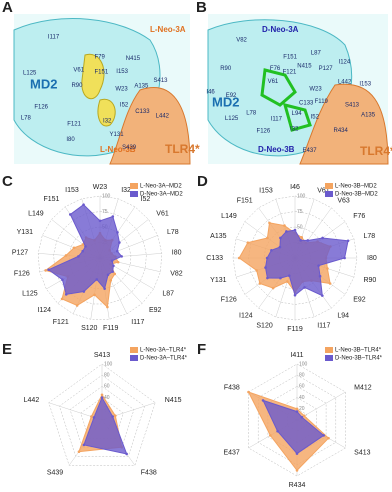  I want to click on category-label: F121, so click(61, 322).